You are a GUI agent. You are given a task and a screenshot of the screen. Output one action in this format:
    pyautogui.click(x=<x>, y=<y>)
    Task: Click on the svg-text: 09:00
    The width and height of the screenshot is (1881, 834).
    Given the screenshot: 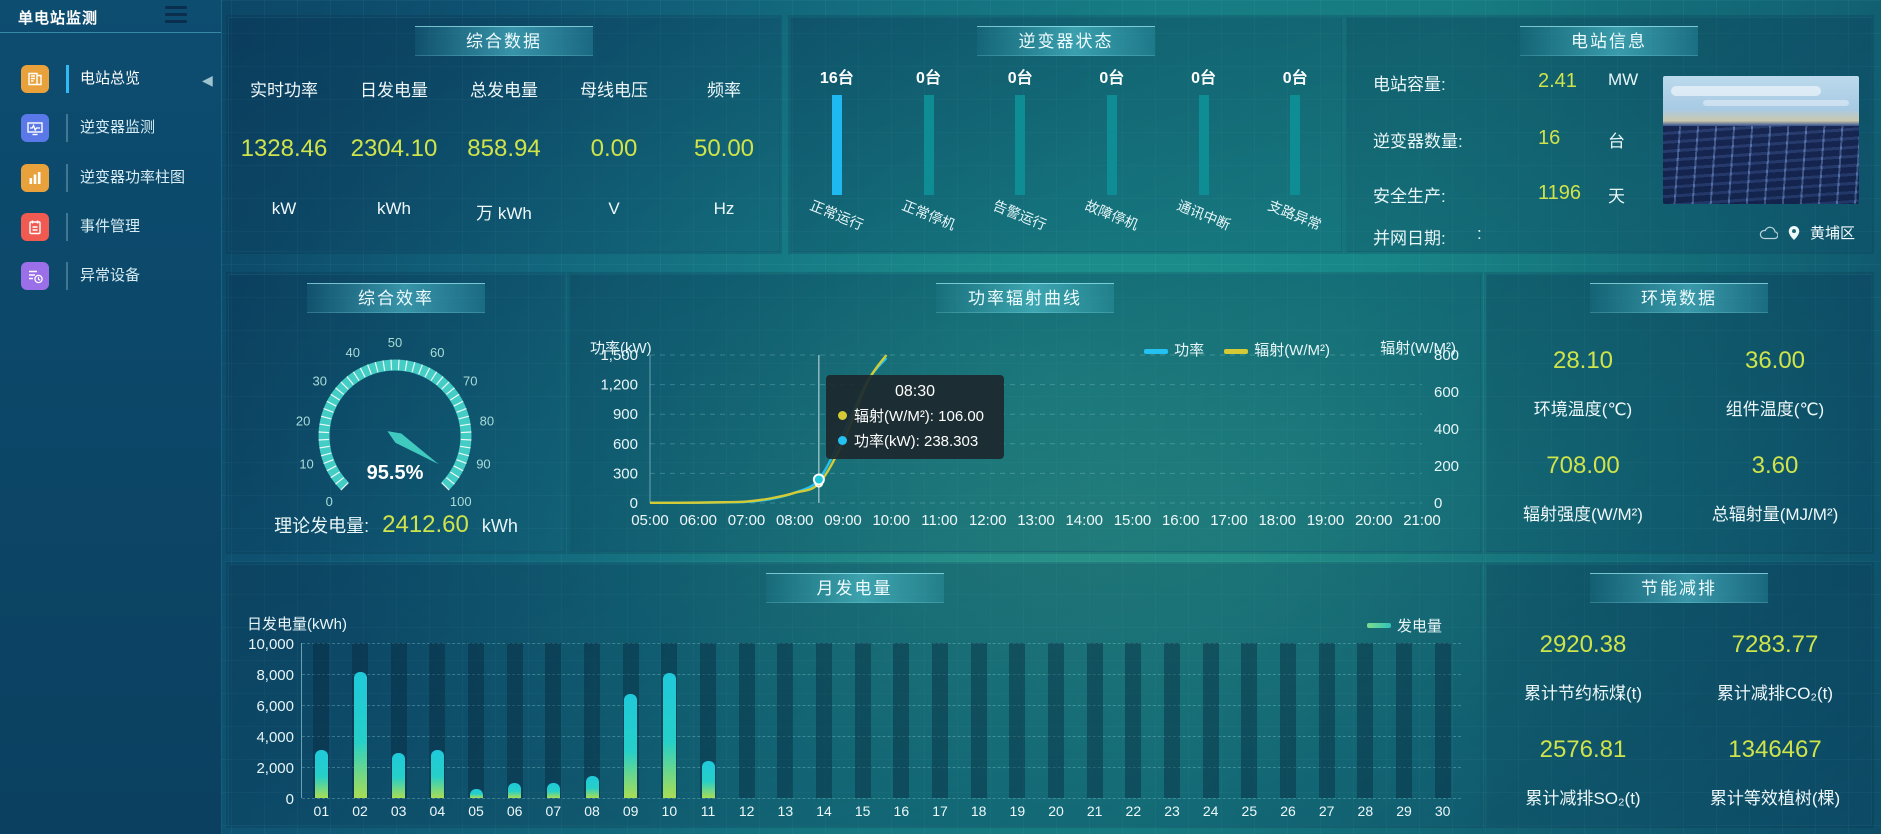 What is the action you would take?
    pyautogui.click(x=843, y=520)
    